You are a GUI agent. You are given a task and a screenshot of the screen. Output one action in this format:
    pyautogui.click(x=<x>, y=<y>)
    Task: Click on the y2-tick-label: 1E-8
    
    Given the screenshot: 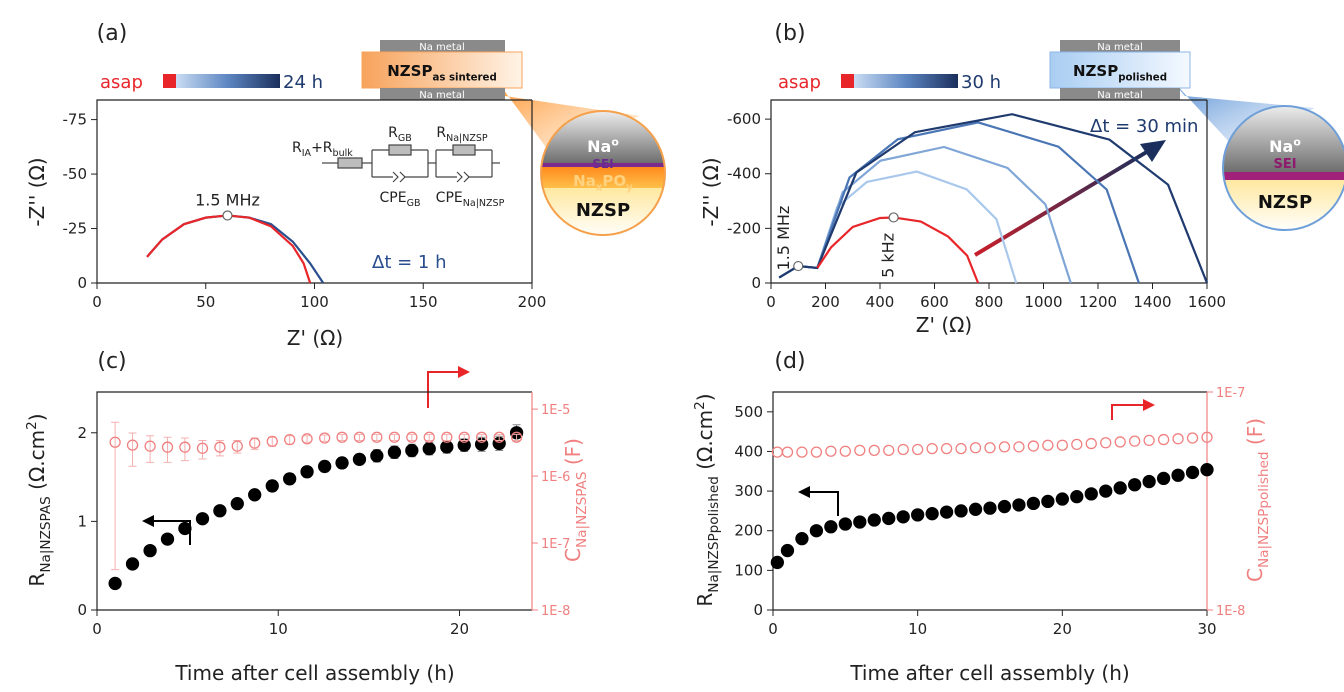 What is the action you would take?
    pyautogui.click(x=1230, y=611)
    